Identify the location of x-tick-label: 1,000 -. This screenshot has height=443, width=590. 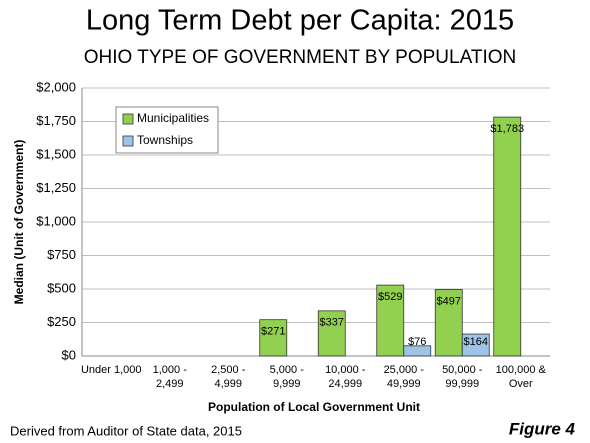
(170, 370).